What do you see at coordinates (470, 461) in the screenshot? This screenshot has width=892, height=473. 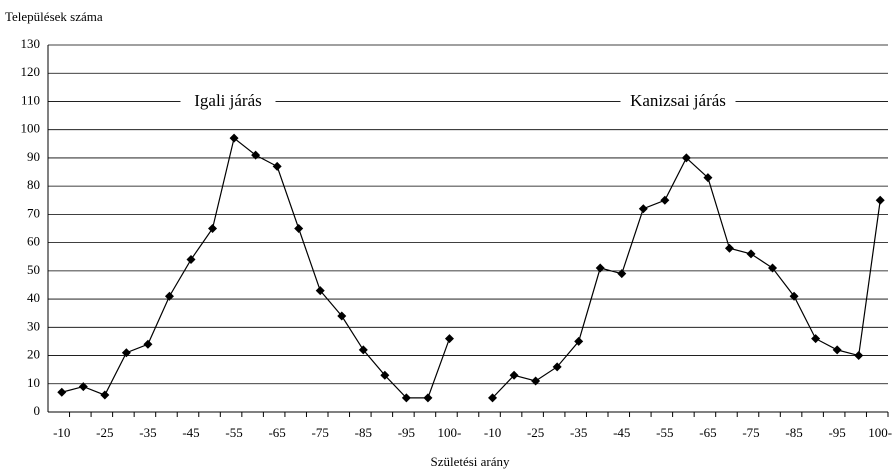 I see `x-axis-title: Születési arány` at bounding box center [470, 461].